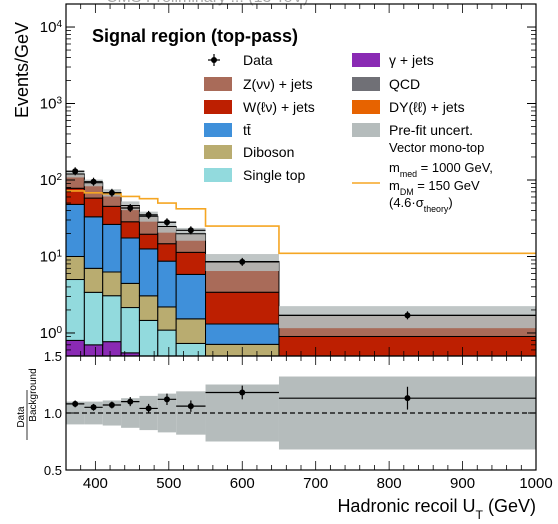 Image resolution: width=558 pixels, height=524 pixels. What do you see at coordinates (427, 107) in the screenshot?
I see `legend-label-col2-2: DY(ℓℓ) + jets` at bounding box center [427, 107].